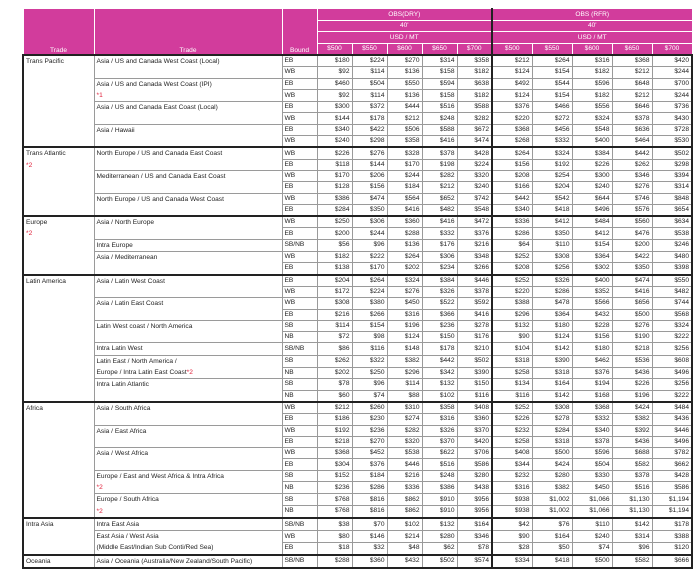 This screenshot has height=572, width=697. I want to click on route-cell: Asia / US and Canada West Coast (IPI) *1, so click(188, 90).